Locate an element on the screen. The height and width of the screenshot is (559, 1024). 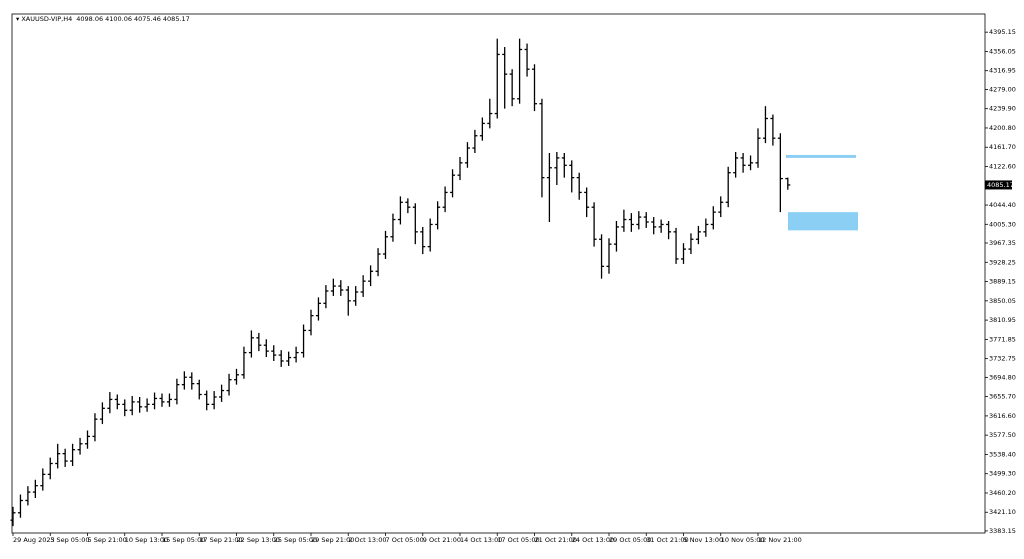
y-tick-label: 3499.30 is located at coordinates (1002, 474).